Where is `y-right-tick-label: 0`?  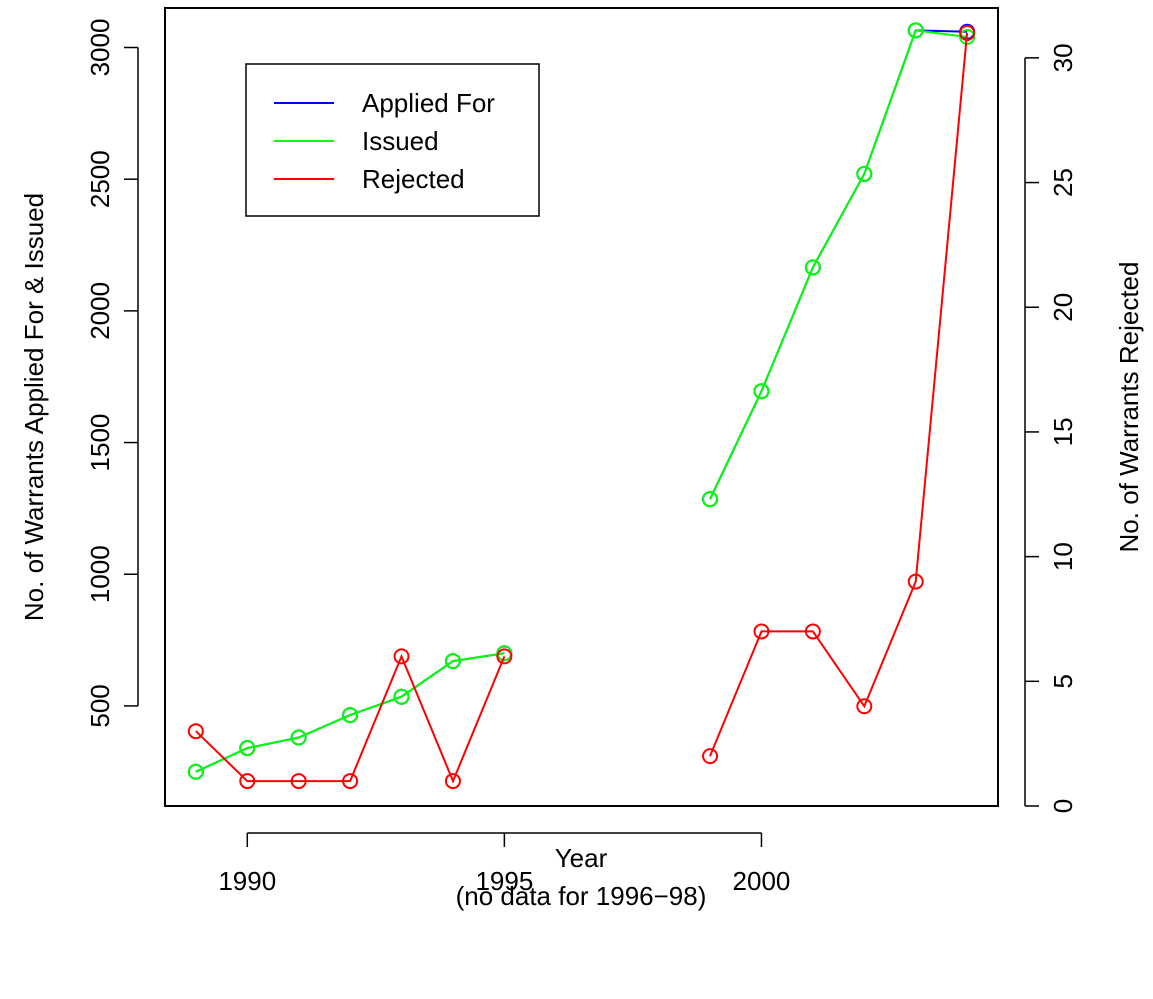
y-right-tick-label: 0 is located at coordinates (1063, 806).